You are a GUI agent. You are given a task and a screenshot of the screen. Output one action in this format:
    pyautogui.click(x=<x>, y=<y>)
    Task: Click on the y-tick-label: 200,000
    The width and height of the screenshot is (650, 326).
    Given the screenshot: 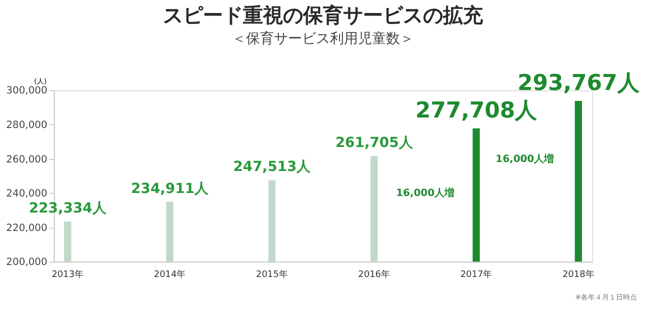 What is the action you would take?
    pyautogui.click(x=27, y=262)
    